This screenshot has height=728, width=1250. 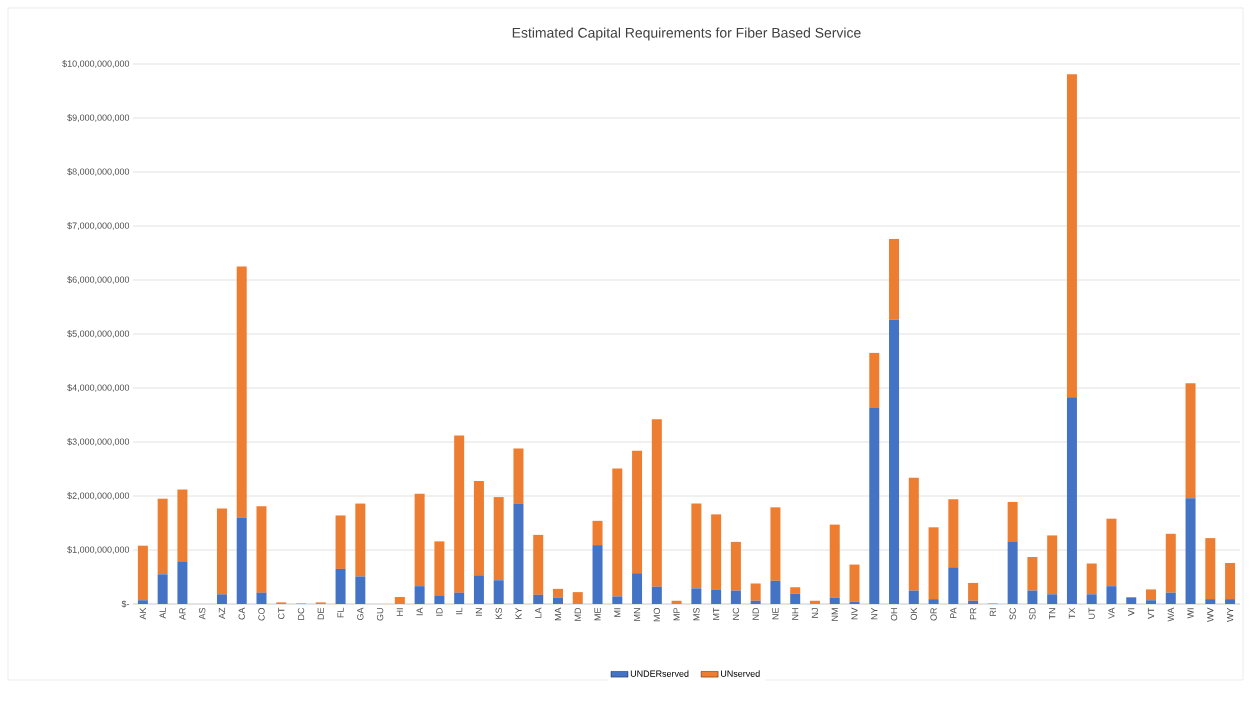 What do you see at coordinates (815, 613) in the screenshot?
I see `x-tick-label: NJ` at bounding box center [815, 613].